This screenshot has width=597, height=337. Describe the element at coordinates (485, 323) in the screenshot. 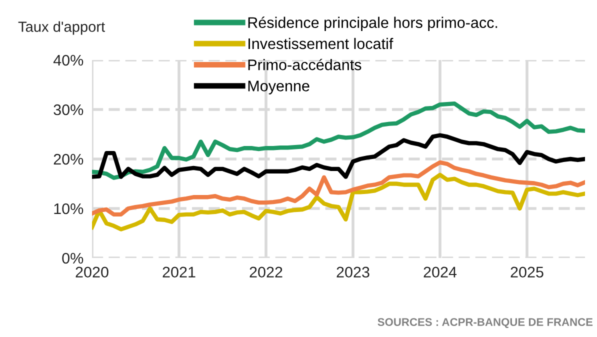

I see `source-note: SOURCES : ACPR-BANQUE DE FRANCE` at that location.